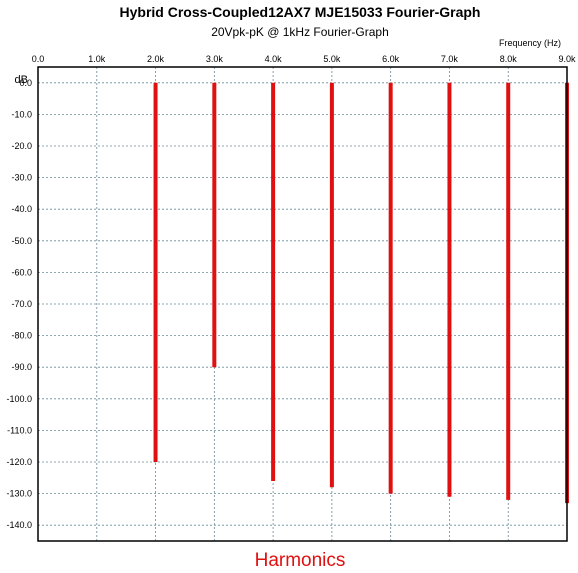  Describe the element at coordinates (21, 336) in the screenshot. I see `y-tick-label: -80.0` at that location.